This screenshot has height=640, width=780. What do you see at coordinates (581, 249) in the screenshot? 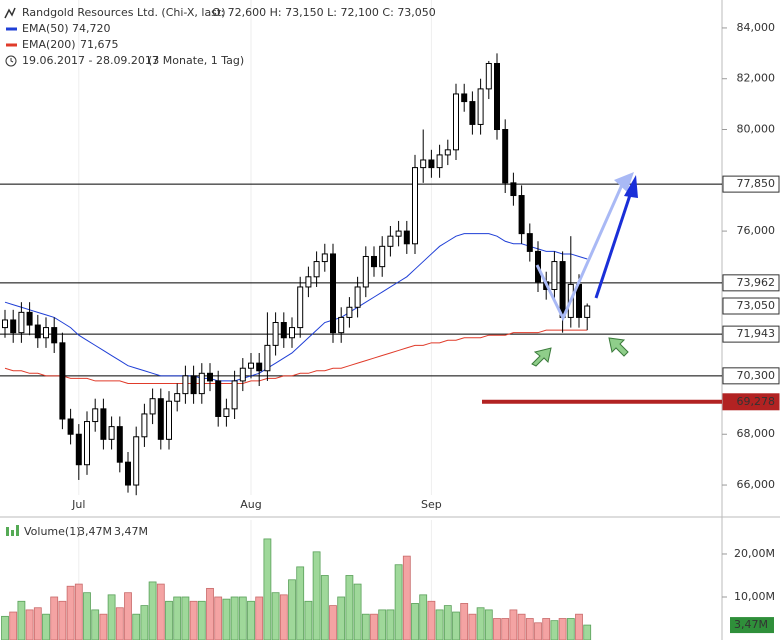
I see `projected-path` at bounding box center [581, 249].